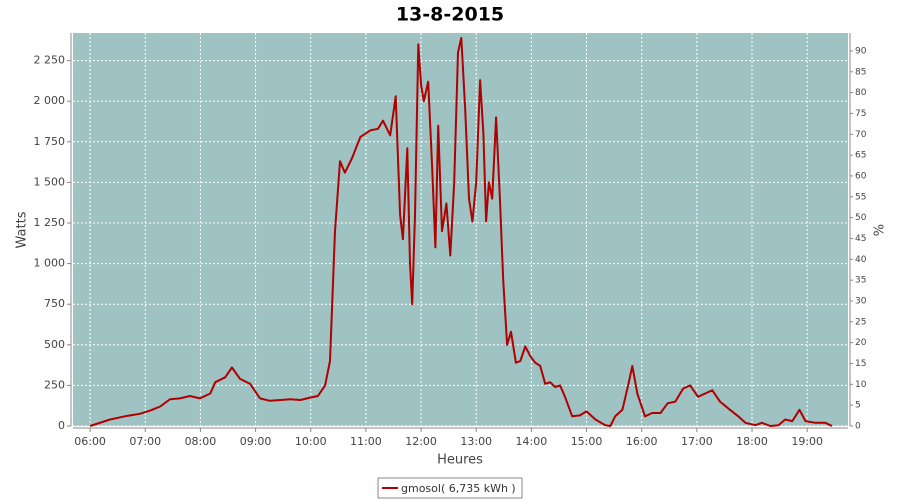  What do you see at coordinates (860, 114) in the screenshot?
I see `y2-tick-label: 75` at bounding box center [860, 114].